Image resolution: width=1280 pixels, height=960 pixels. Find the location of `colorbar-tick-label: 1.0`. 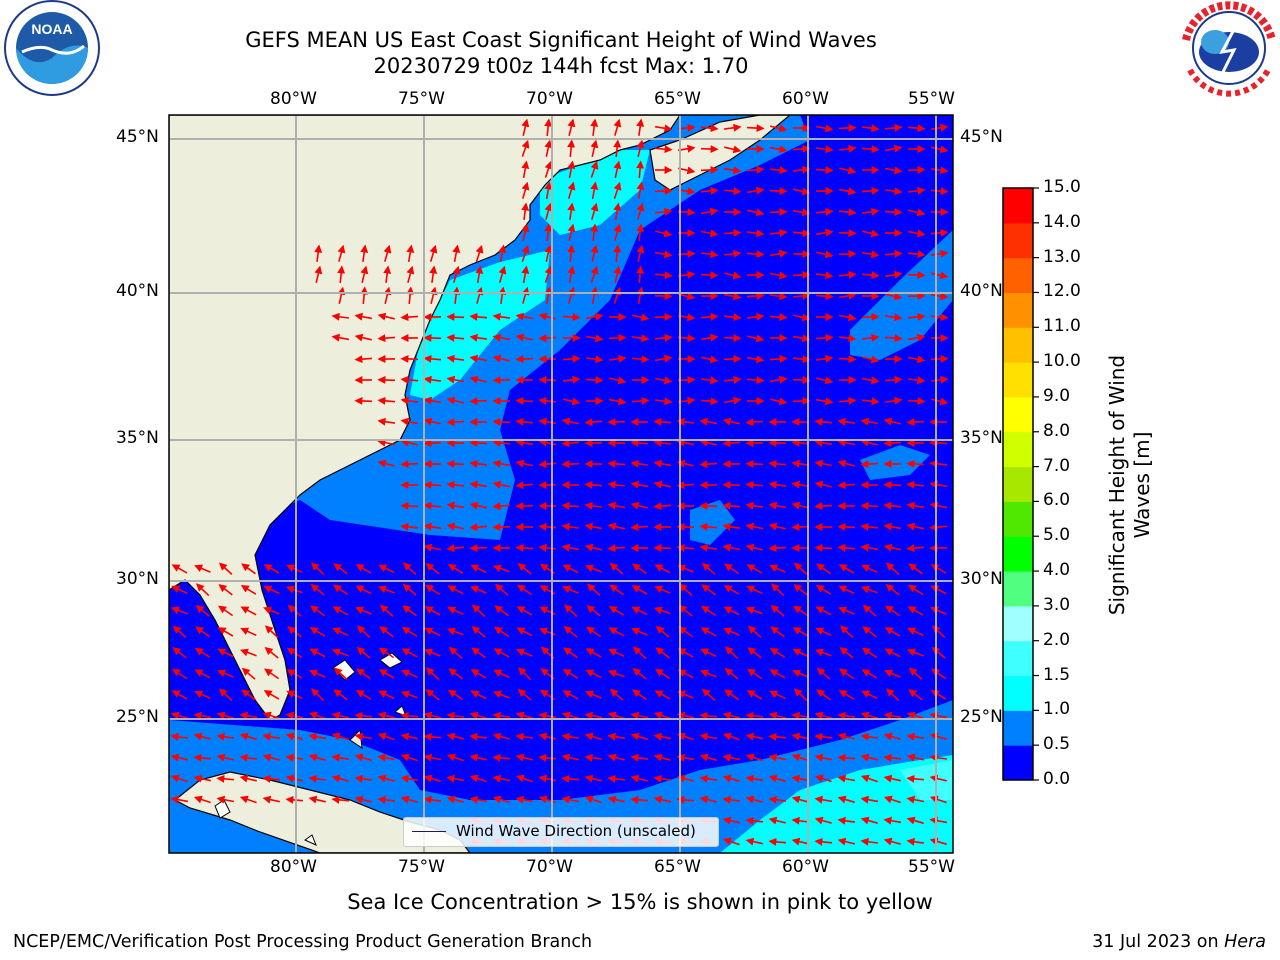

colorbar-tick-label: 1.0 is located at coordinates (1057, 709).